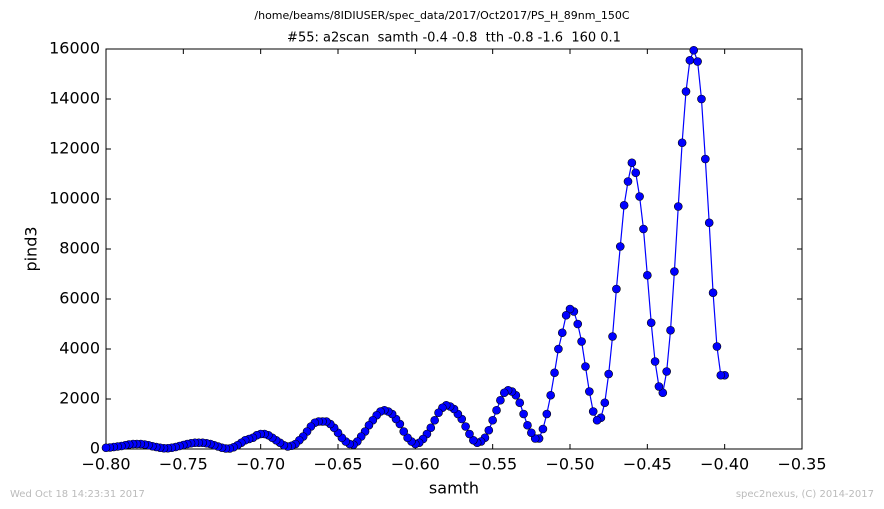 Image resolution: width=884 pixels, height=509 pixels. What do you see at coordinates (183, 464) in the screenshot?
I see `x-tick-label: −0.75` at bounding box center [183, 464].